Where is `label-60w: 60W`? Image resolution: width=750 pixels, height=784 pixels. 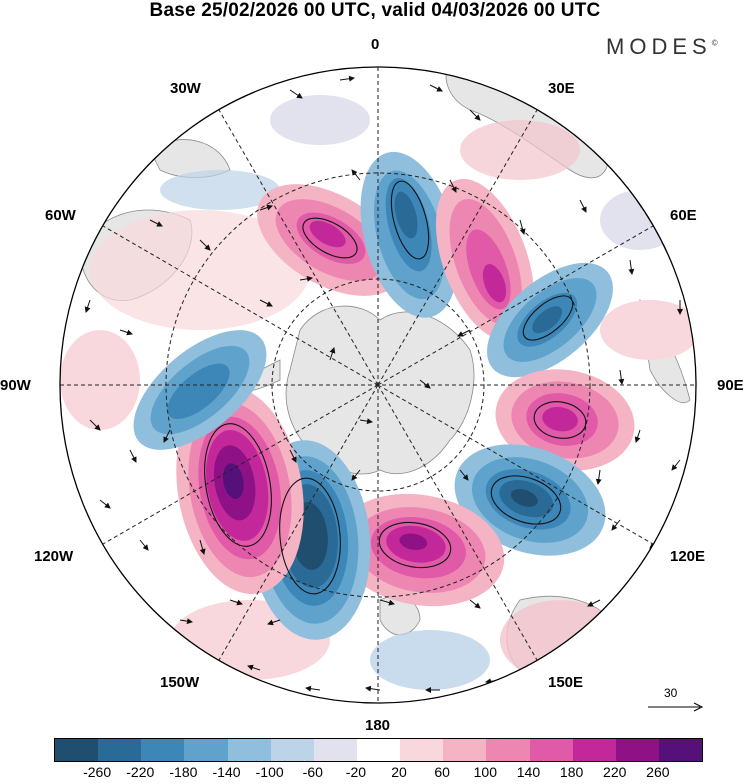
label-60w: 60W is located at coordinates (60, 215).